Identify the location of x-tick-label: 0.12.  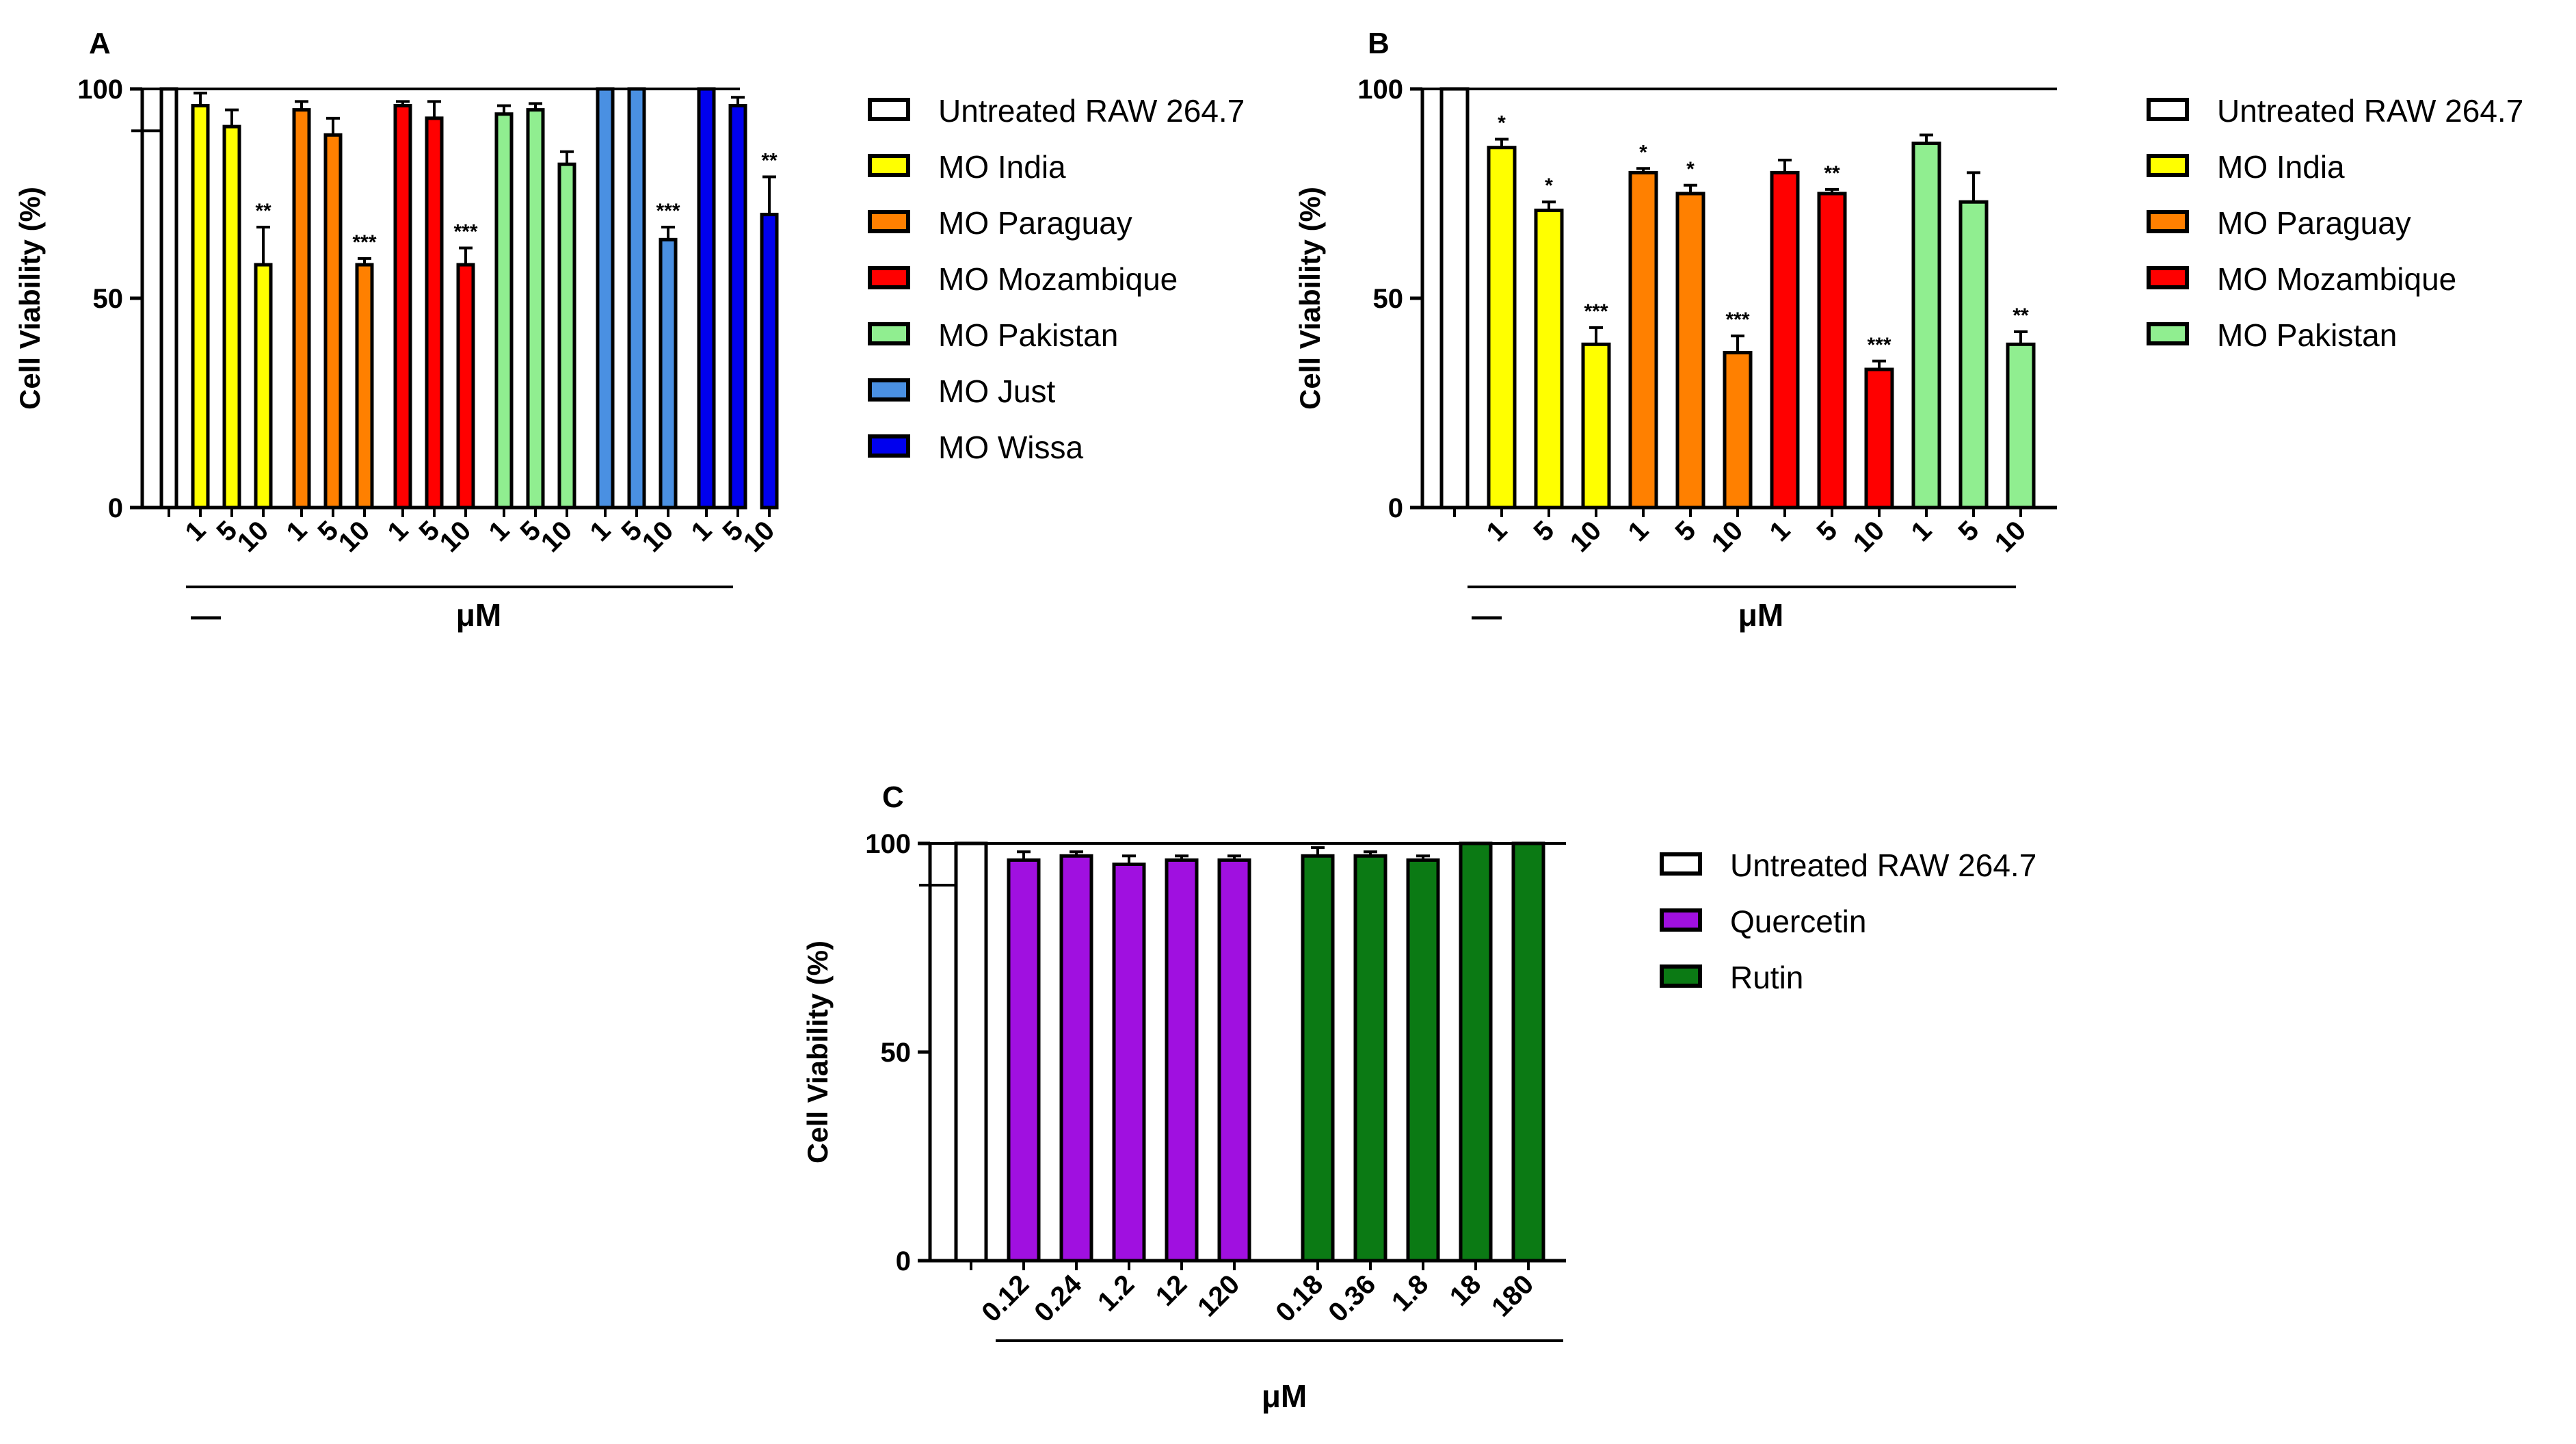
(1005, 1299).